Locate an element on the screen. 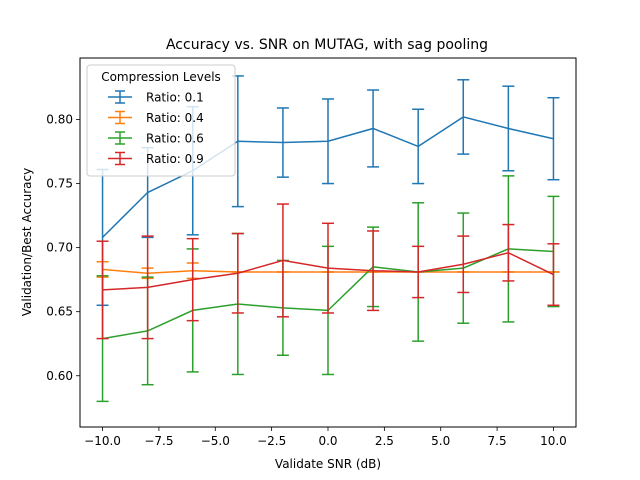 This screenshot has height=480, width=640. legend-title: Compression Levels is located at coordinates (161, 77).